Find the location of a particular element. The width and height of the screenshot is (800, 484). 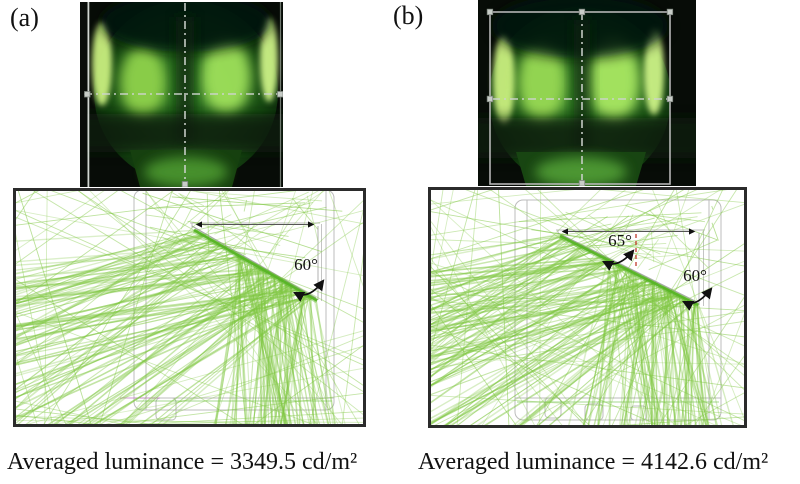

angle-label: 65° is located at coordinates (620, 240).